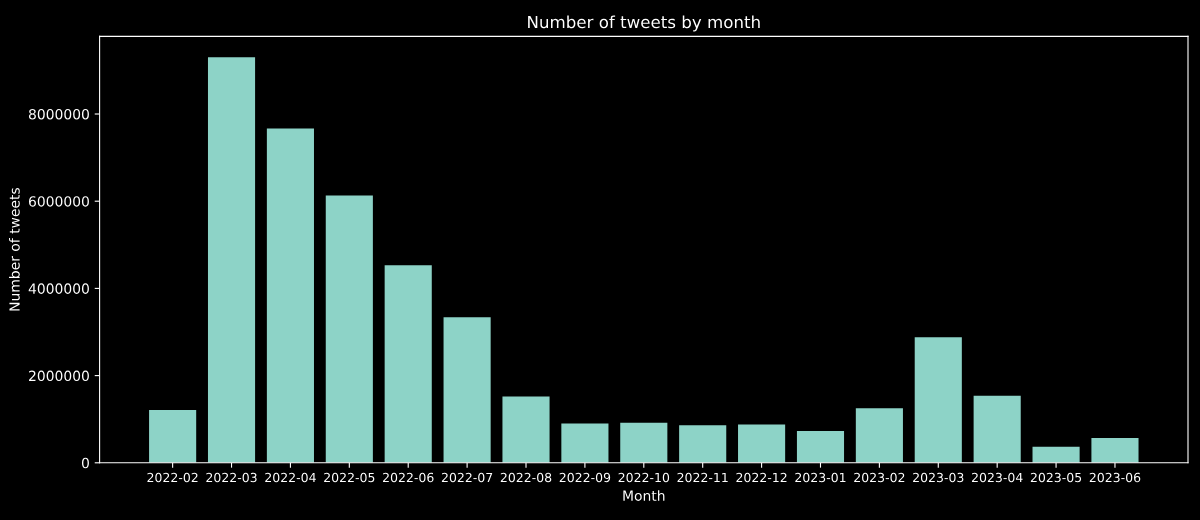 This screenshot has height=520, width=1200. What do you see at coordinates (231, 477) in the screenshot?
I see `x-tick-label: 2022-03` at bounding box center [231, 477].